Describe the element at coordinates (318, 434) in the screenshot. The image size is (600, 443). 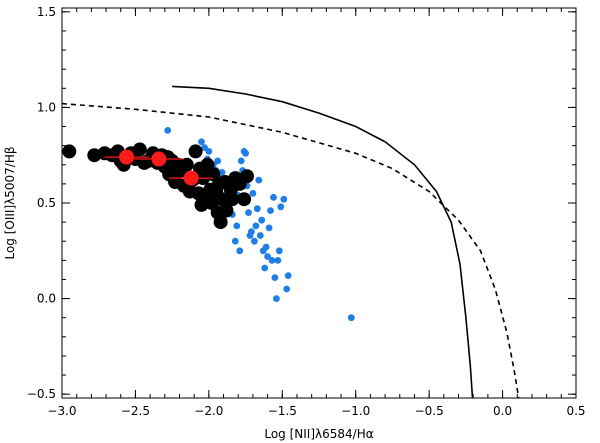
I see `x-axis-label: Log [NII]λ6584/Hα` at that location.